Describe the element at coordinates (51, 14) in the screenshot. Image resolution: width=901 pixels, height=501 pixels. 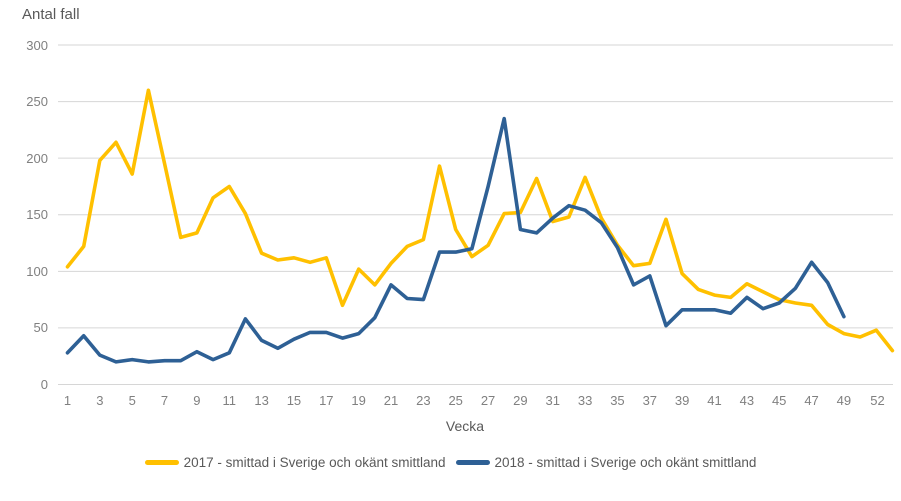
I see `value-axis-title: Antal fall` at that location.